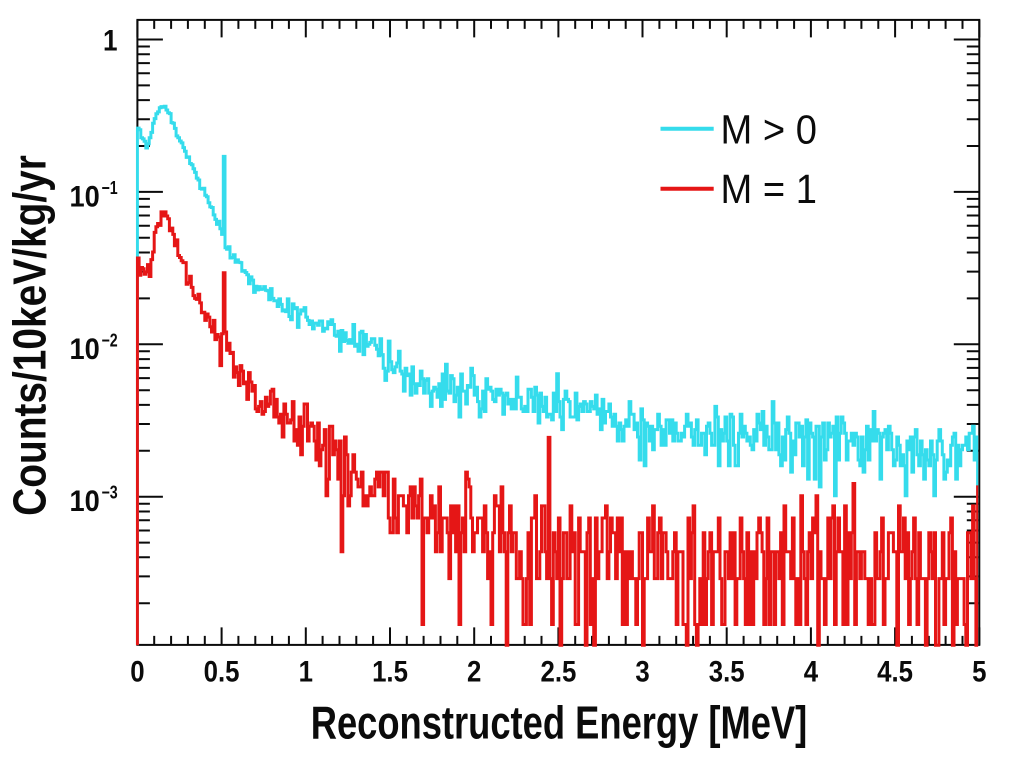  What do you see at coordinates (110, 341) in the screenshot?
I see `svg-text: −2` at bounding box center [110, 341].